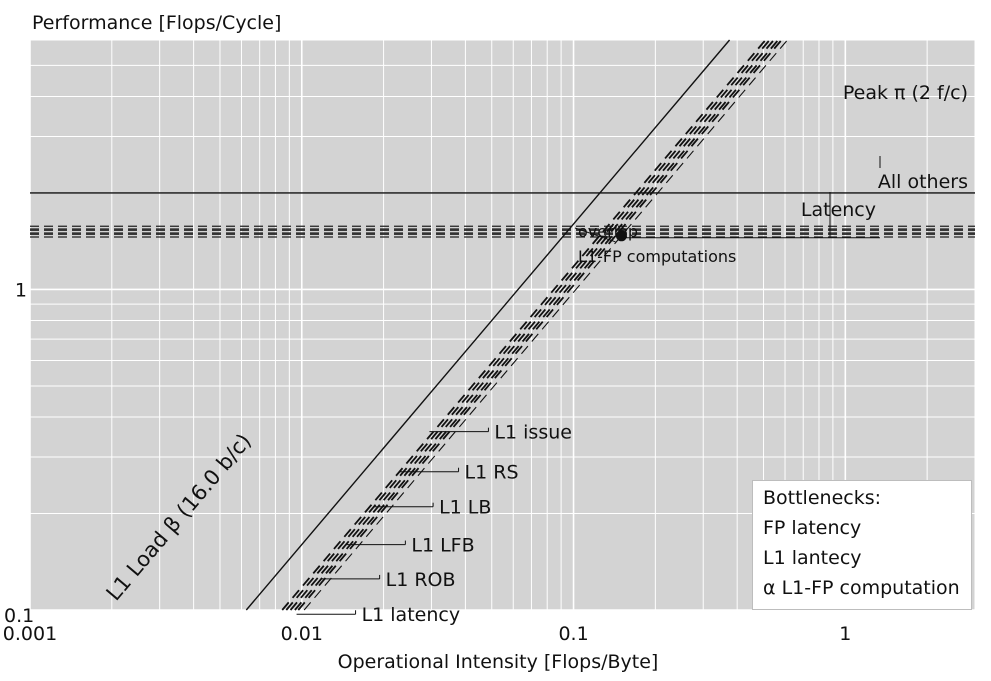  Describe the element at coordinates (19, 616) in the screenshot. I see `y-tick-label: 0.1` at that location.